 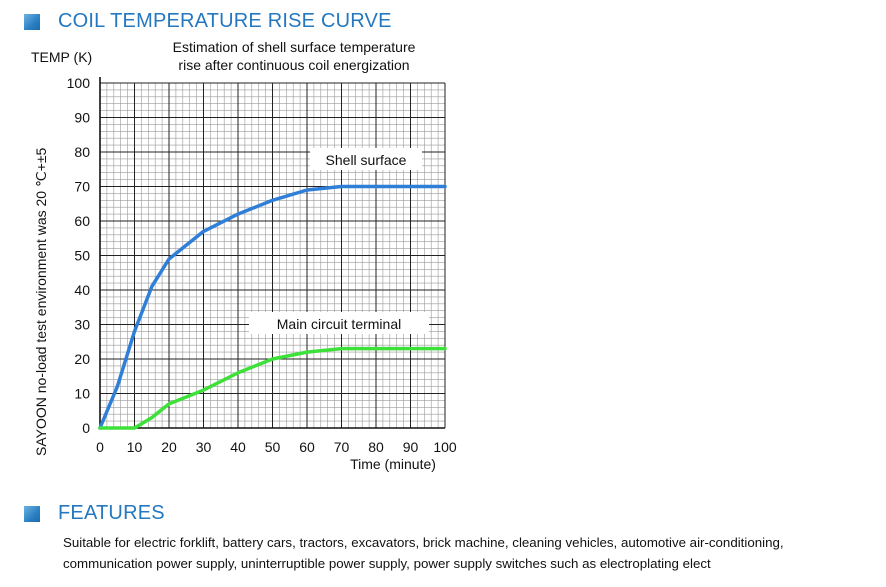 What do you see at coordinates (342, 447) in the screenshot?
I see `x-tick-label: 70` at bounding box center [342, 447].